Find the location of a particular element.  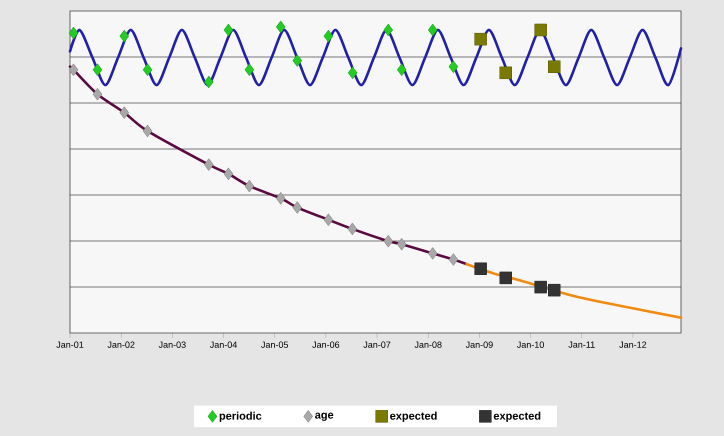

x-tick-label: Jan-10 is located at coordinates (530, 345).